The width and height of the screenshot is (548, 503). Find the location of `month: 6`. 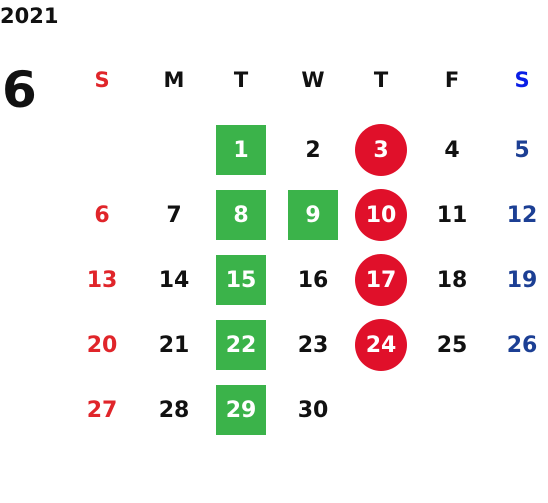

month: 6 is located at coordinates (19, 90).